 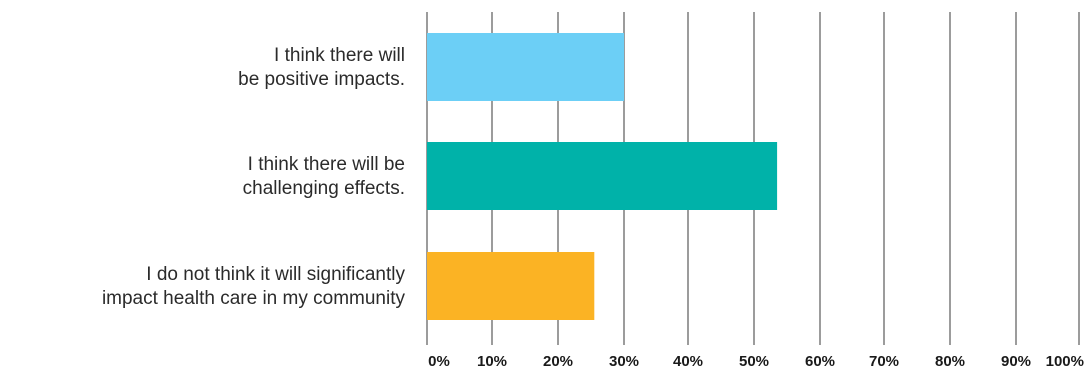 I want to click on category-label-1-line-0: I think there will be, so click(x=326, y=164).